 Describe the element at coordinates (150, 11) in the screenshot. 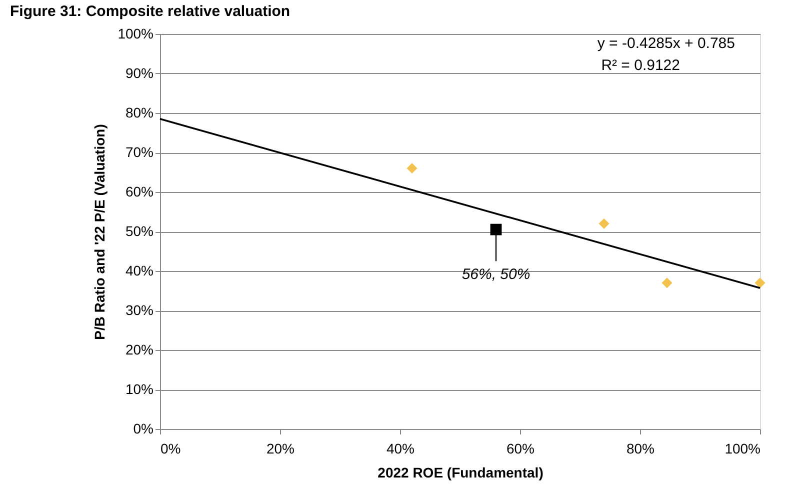

I see `chart-title: Figure 31: Composite relative valuation` at that location.